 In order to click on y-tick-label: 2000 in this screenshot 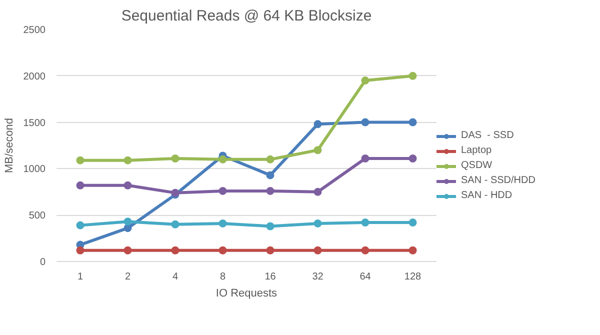, I will do `click(34, 76)`.